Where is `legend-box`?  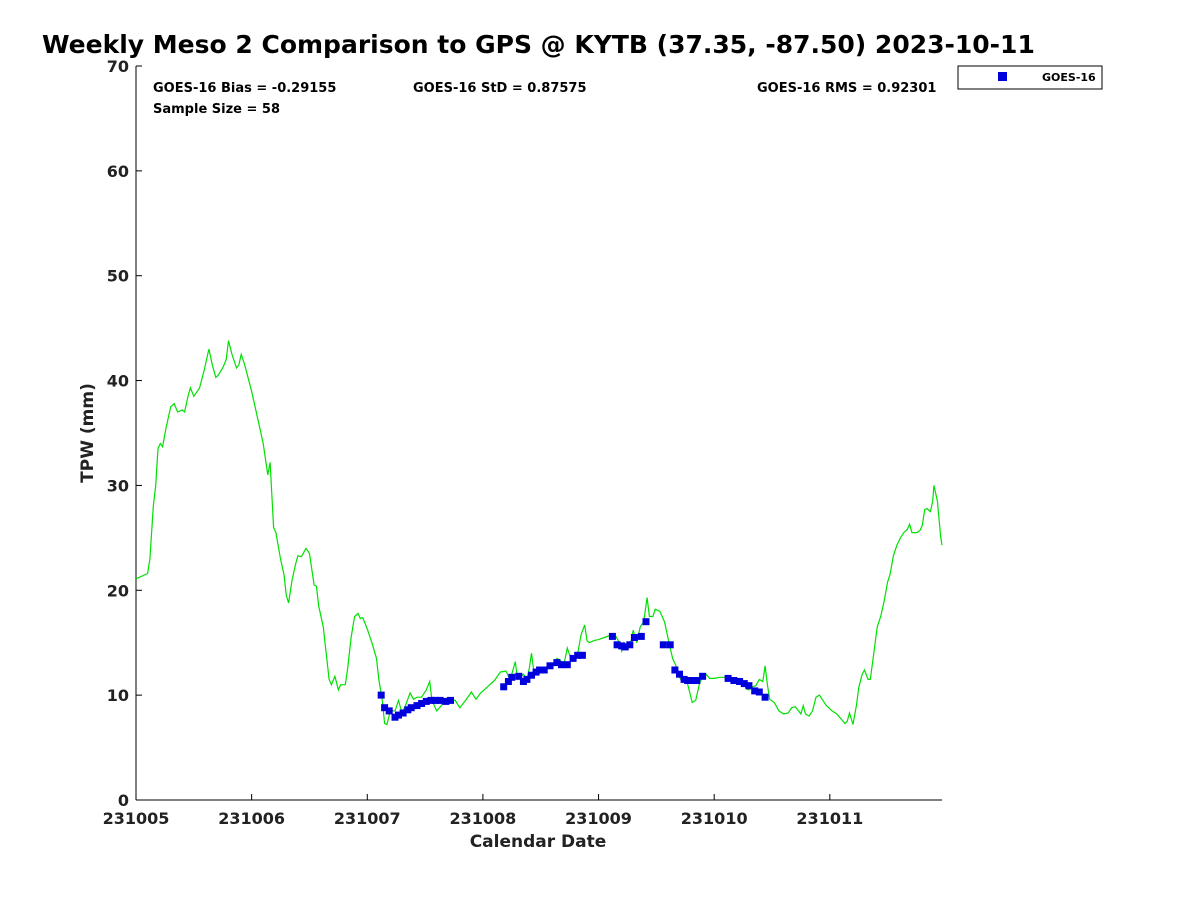 legend-box is located at coordinates (1030, 77).